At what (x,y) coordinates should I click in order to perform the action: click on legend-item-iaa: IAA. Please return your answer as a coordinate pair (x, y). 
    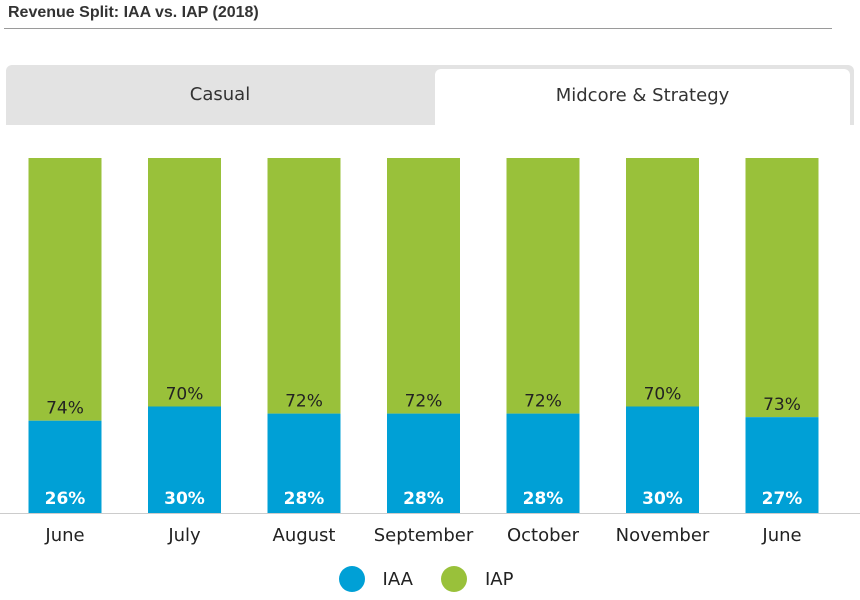
    Looking at the image, I should click on (379, 579).